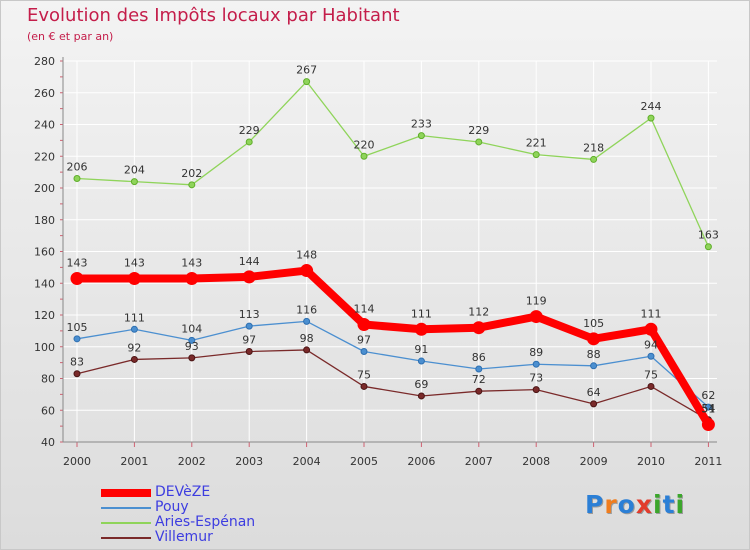  Describe the element at coordinates (651, 344) in the screenshot. I see `data-label: 94` at that location.